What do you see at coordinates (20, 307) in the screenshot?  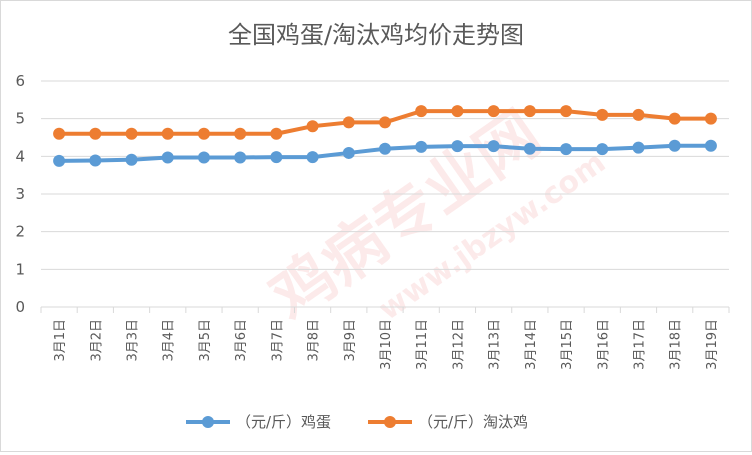 I see `y-tick-label: 0` at bounding box center [20, 307].